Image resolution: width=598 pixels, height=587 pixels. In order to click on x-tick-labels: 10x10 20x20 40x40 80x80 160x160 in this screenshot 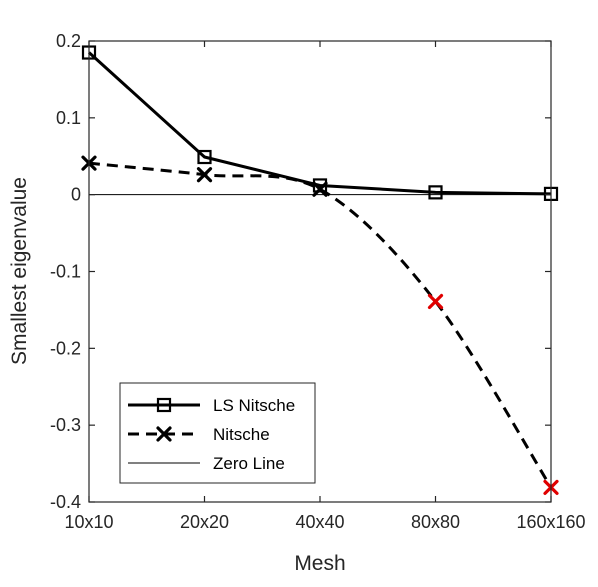, I will do `click(324, 522)`.